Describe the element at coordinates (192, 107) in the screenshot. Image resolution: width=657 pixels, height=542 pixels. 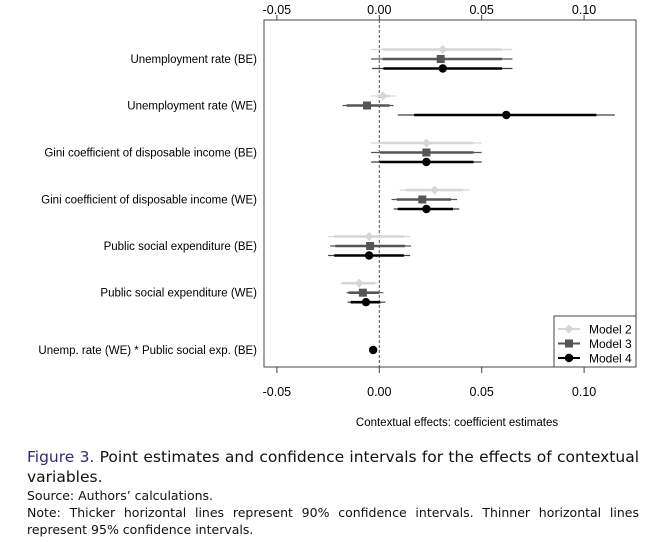
I see `category-label: Unemployment rate (WE)` at that location.